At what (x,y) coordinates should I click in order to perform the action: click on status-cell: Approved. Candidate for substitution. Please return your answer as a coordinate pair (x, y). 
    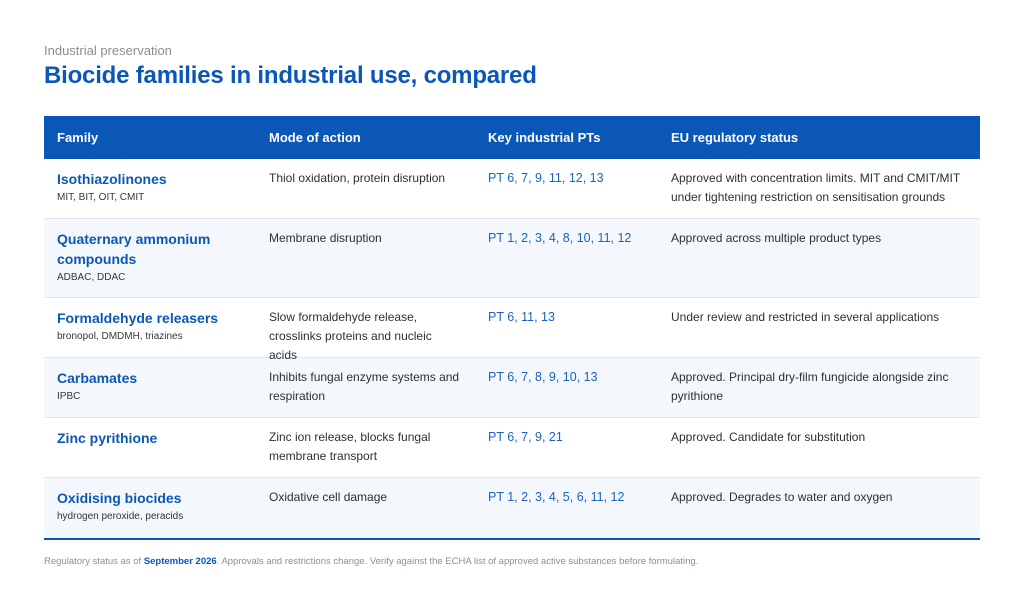
    Looking at the image, I should click on (768, 437).